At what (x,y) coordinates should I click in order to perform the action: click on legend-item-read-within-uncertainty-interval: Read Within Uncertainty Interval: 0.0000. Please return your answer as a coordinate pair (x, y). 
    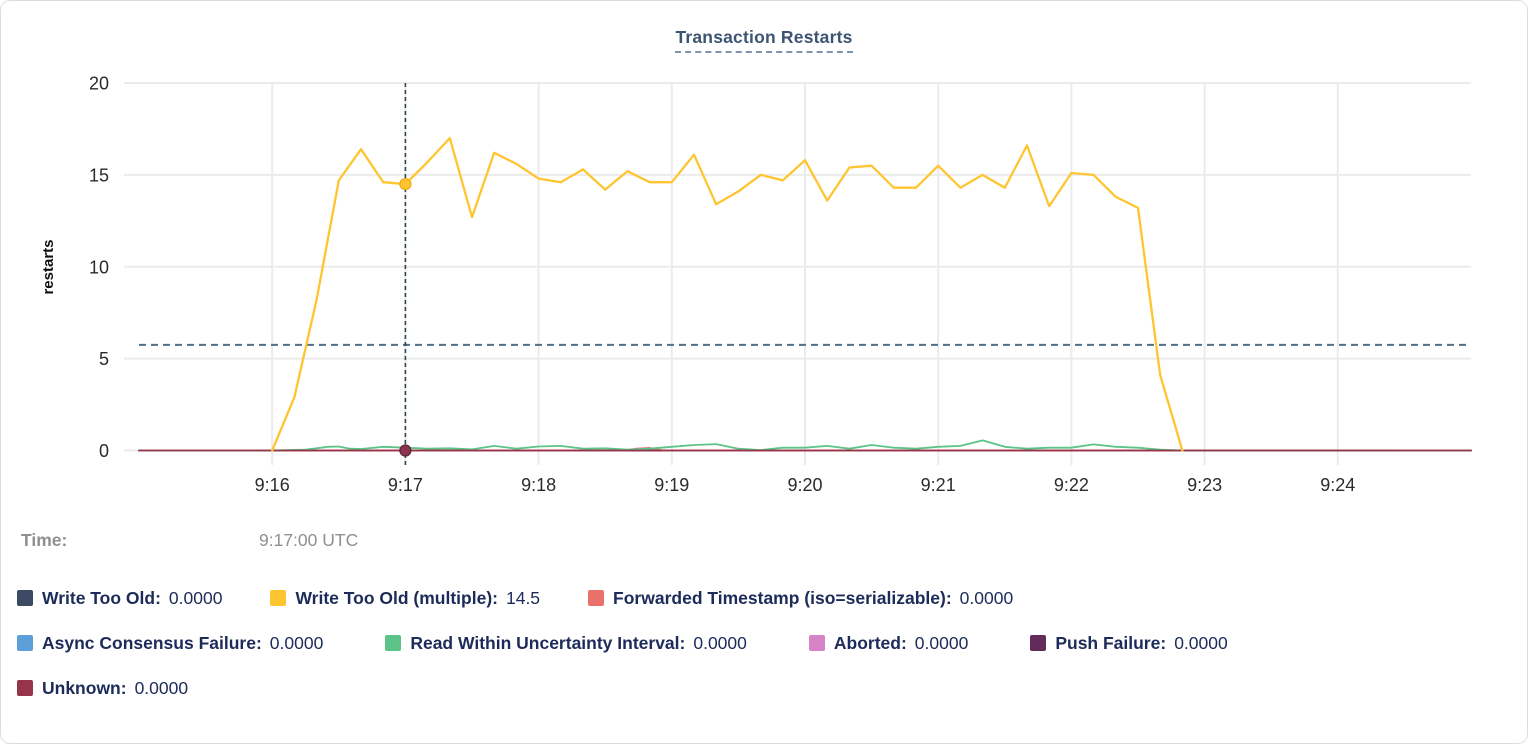
    Looking at the image, I should click on (566, 643).